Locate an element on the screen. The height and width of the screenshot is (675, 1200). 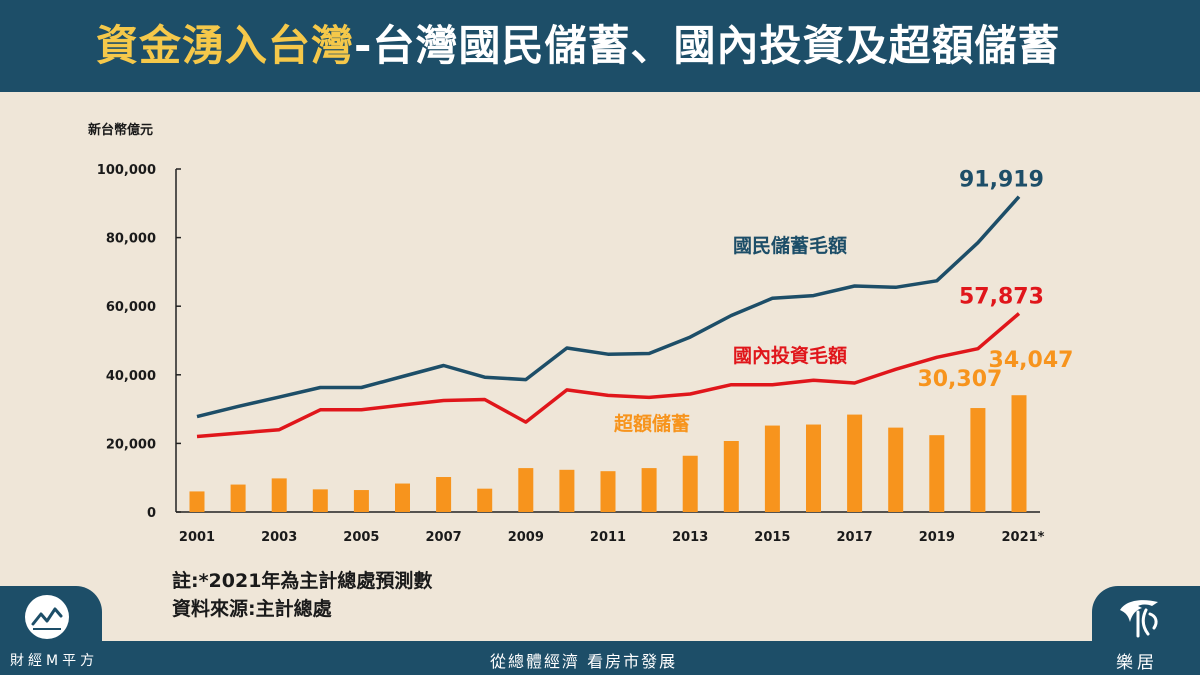
y-tick-label: 20,000 is located at coordinates (131, 444).